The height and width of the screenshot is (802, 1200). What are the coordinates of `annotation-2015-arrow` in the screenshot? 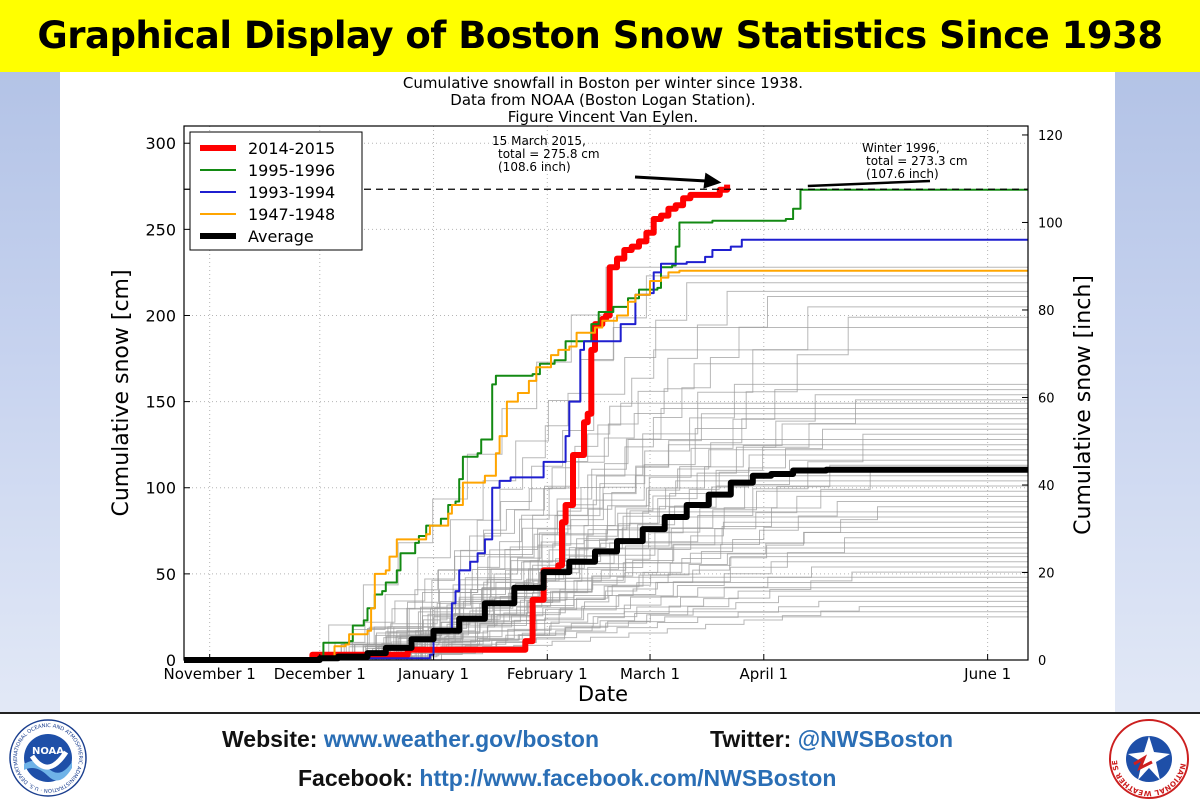 It's located at (676, 179).